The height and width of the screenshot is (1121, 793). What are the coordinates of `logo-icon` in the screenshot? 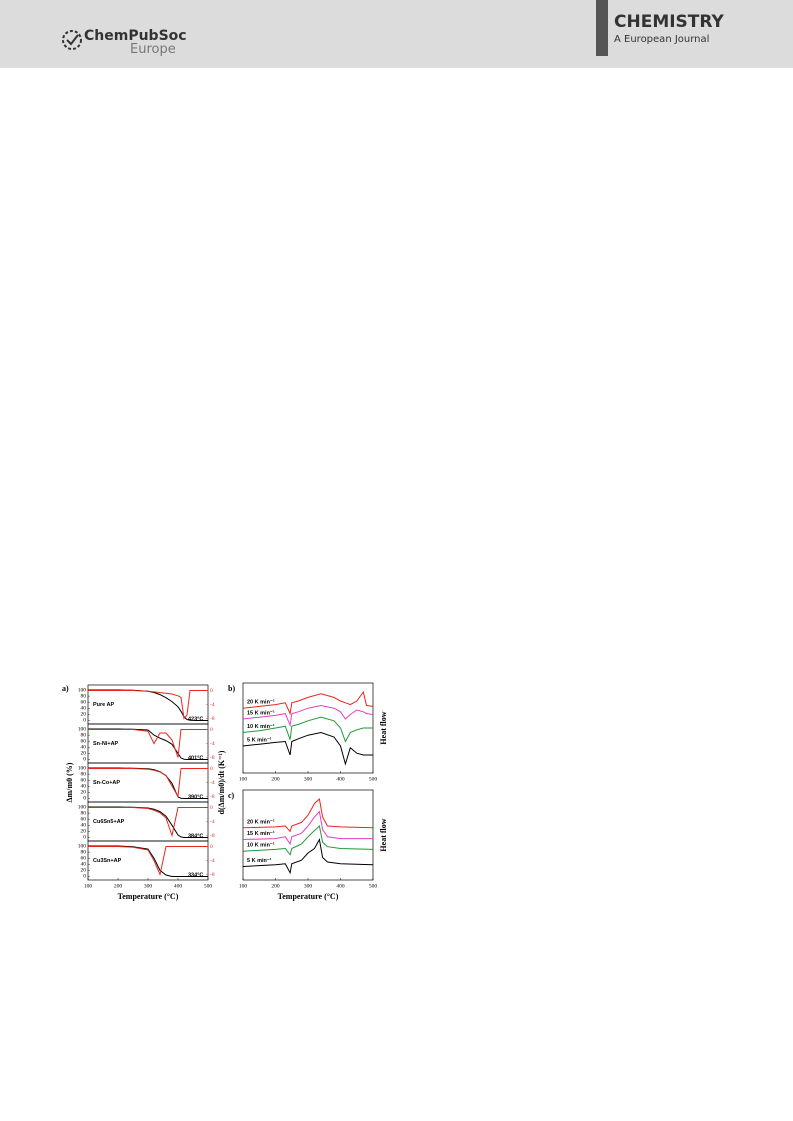 It's located at (72, 40).